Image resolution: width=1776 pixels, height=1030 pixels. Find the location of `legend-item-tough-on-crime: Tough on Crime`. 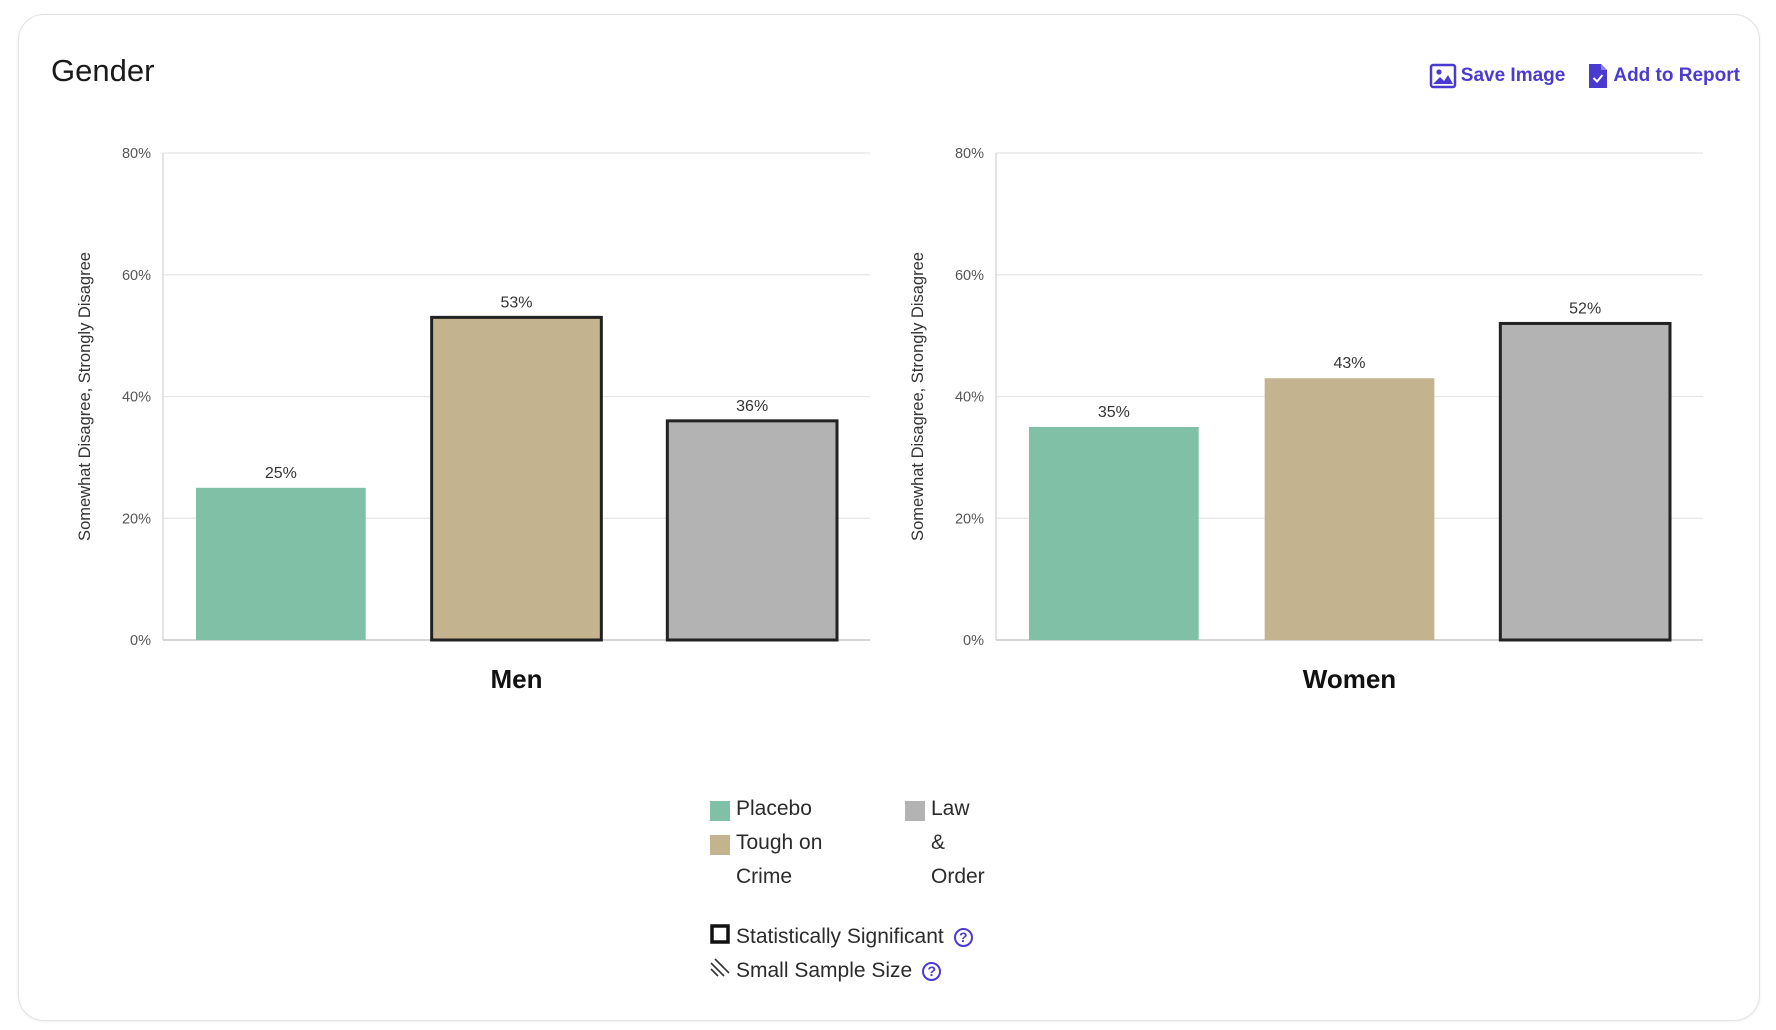

legend-item-tough-on-crime: Tough on Crime is located at coordinates (780, 862).